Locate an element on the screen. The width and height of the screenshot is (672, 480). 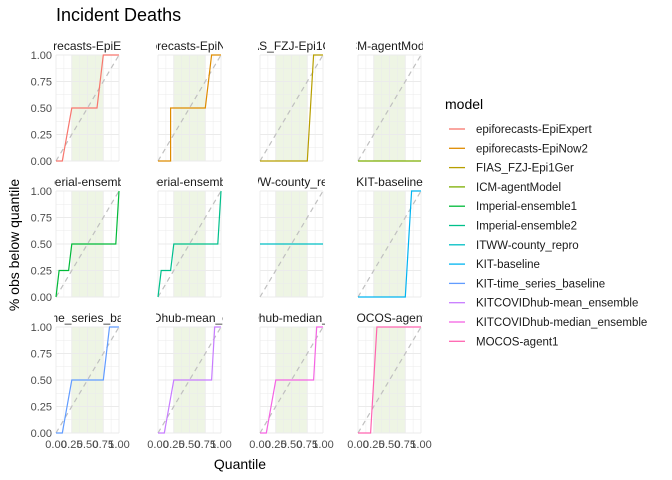
facet-strip-label: MOCOS-agent1 is located at coordinates (389, 318).